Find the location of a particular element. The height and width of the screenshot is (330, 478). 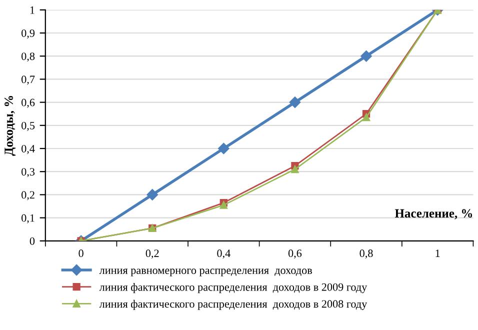

y-tick-label: 0,2 is located at coordinates (28, 195).